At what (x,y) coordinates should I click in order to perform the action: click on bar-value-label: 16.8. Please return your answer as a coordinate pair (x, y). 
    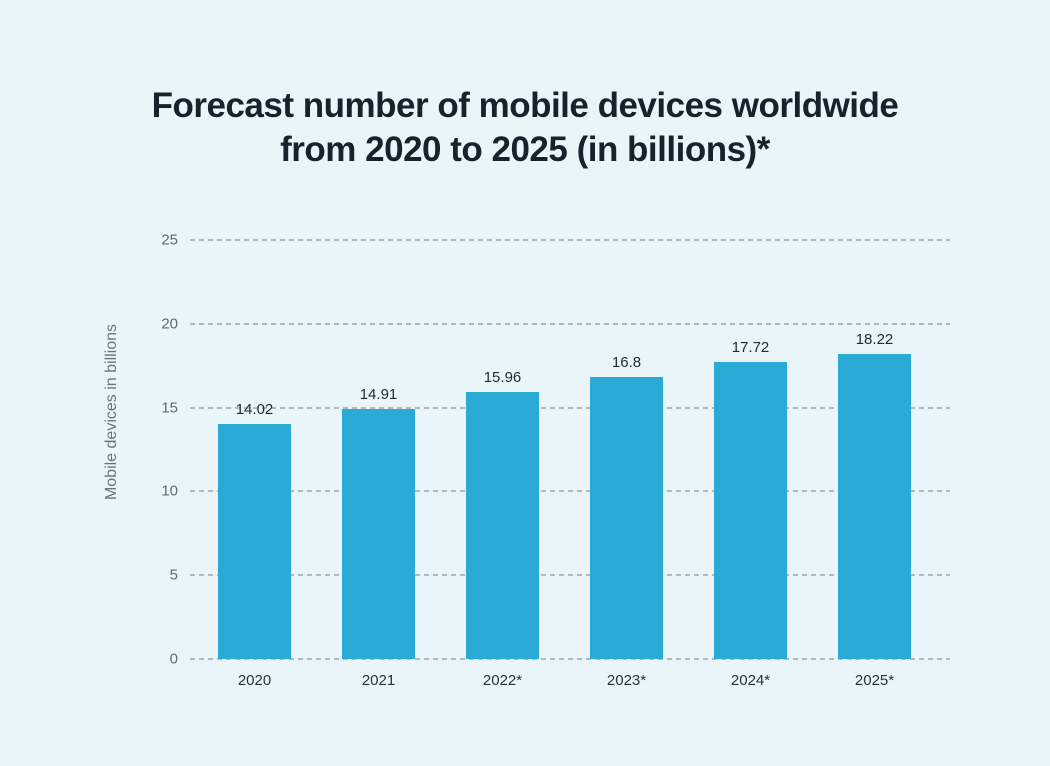
    Looking at the image, I should click on (626, 363).